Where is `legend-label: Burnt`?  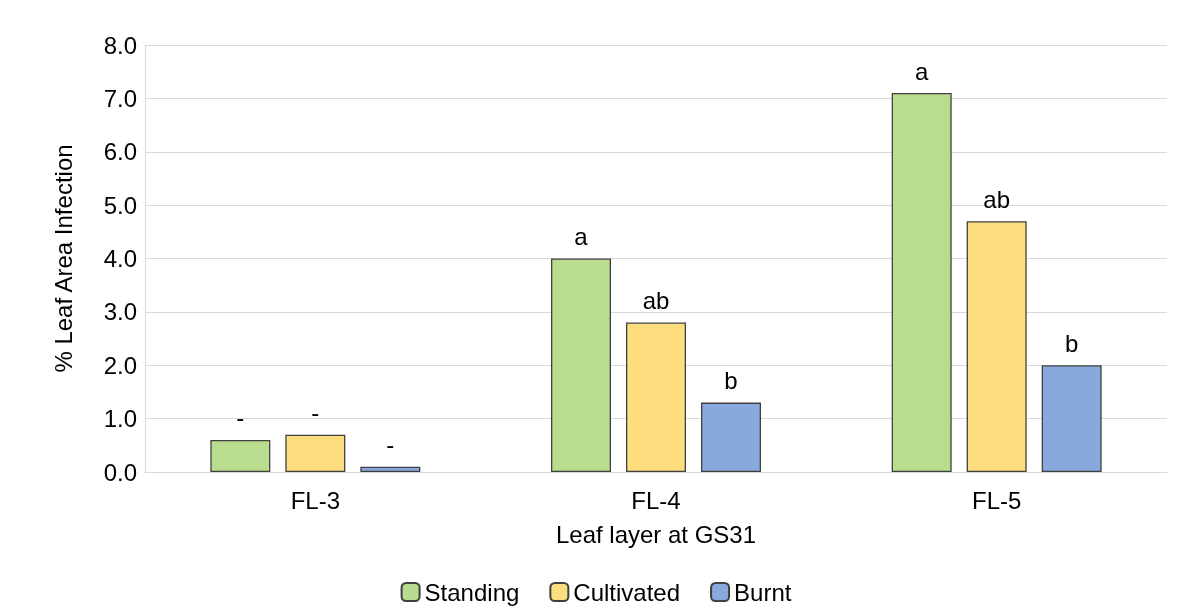 legend-label: Burnt is located at coordinates (763, 592).